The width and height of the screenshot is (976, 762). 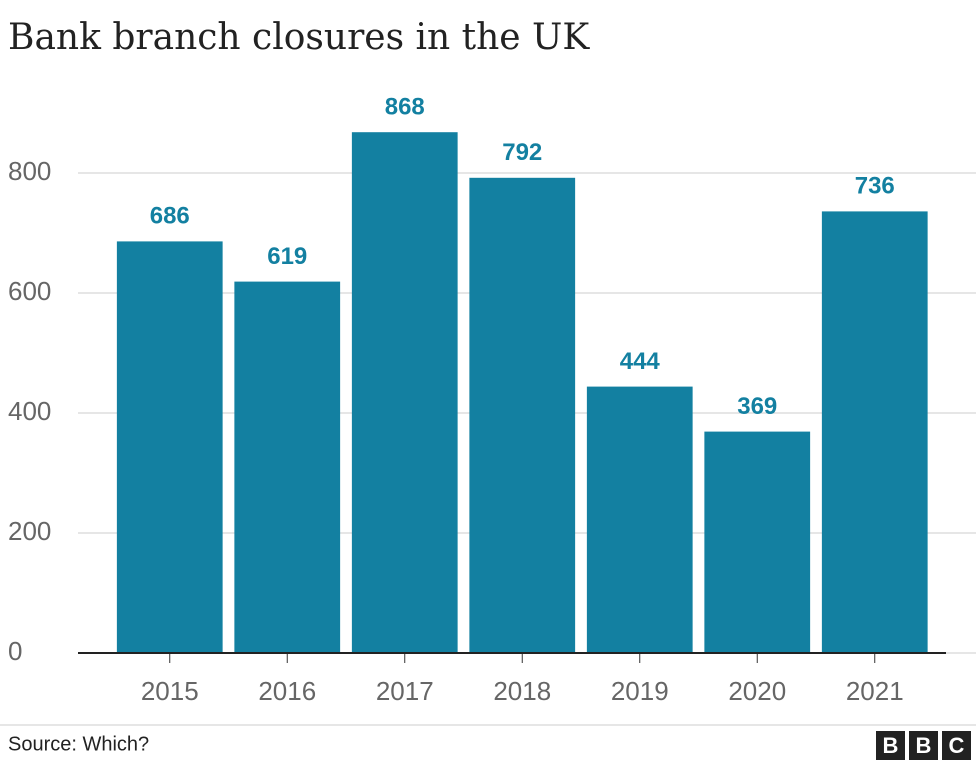 I want to click on source: Source: Which?, so click(x=78, y=744).